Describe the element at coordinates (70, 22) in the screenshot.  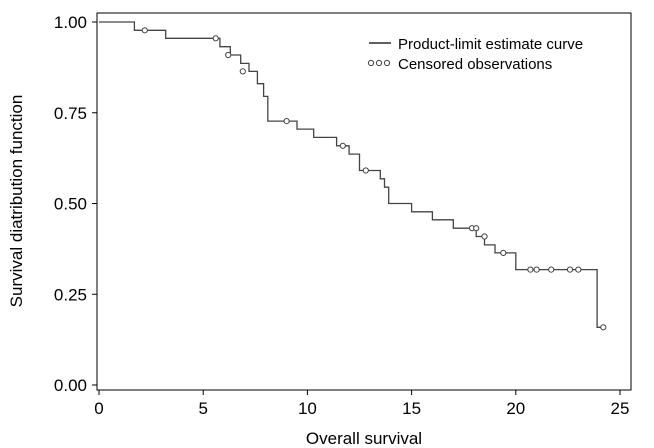
I see `y-tick-label: 1.00` at that location.